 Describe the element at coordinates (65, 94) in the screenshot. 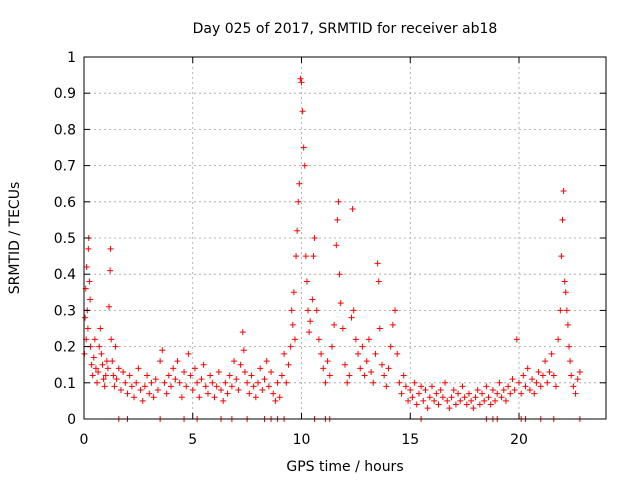

I see `y-tick-label: 0.9` at that location.